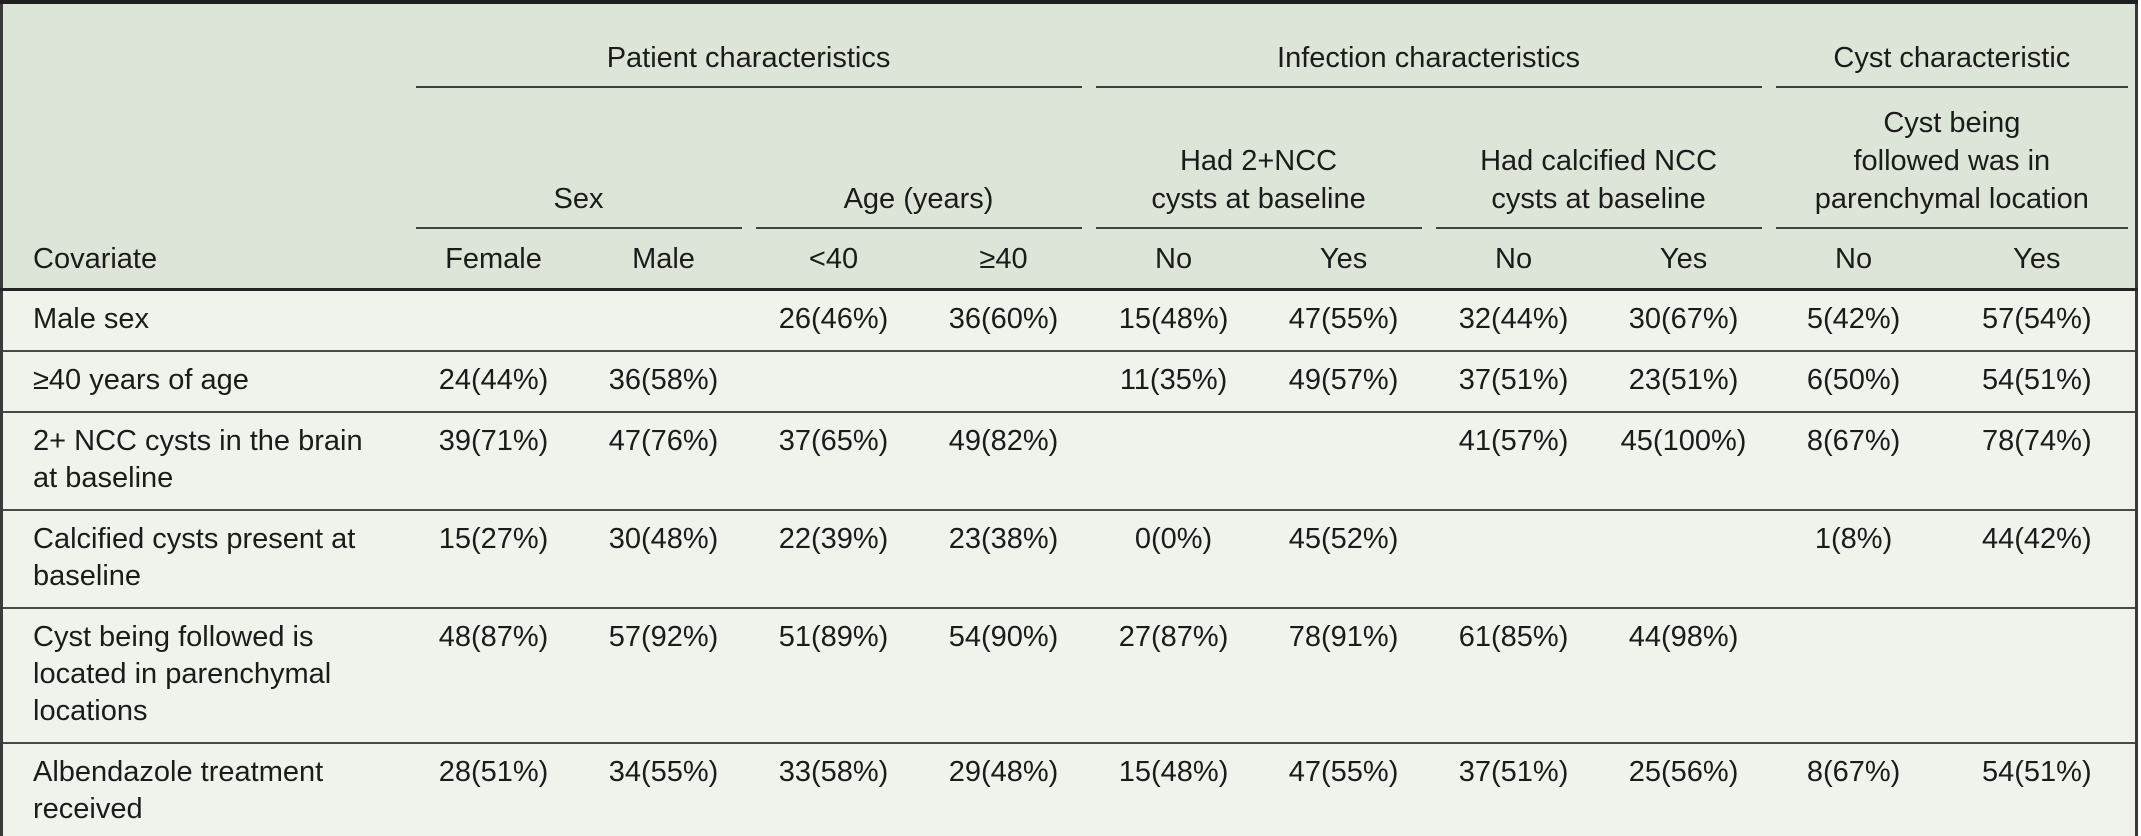  I want to click on value-cell: 45(52%), so click(1343, 559).